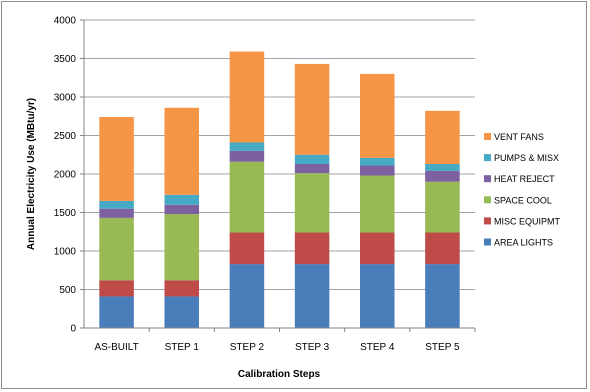  What do you see at coordinates (487, 136) in the screenshot?
I see `legend-swatch-vent-fans` at bounding box center [487, 136].